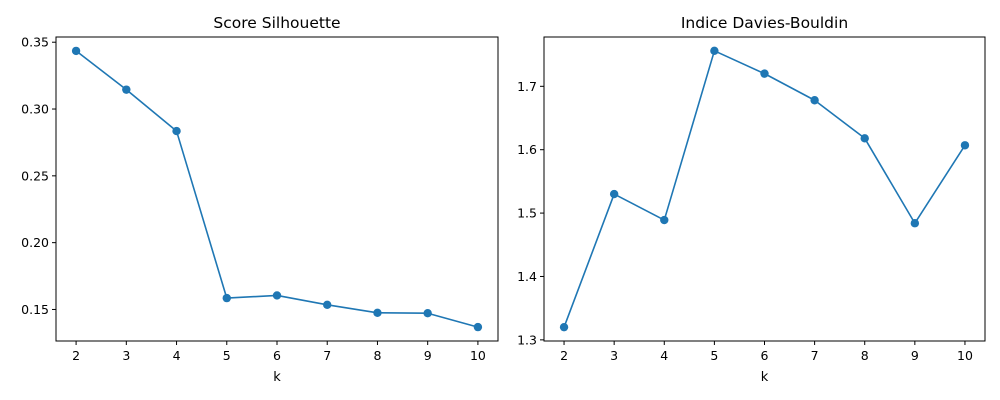  Describe the element at coordinates (865, 355) in the screenshot. I see `davies-bouldin-x-tick-label: 8` at that location.